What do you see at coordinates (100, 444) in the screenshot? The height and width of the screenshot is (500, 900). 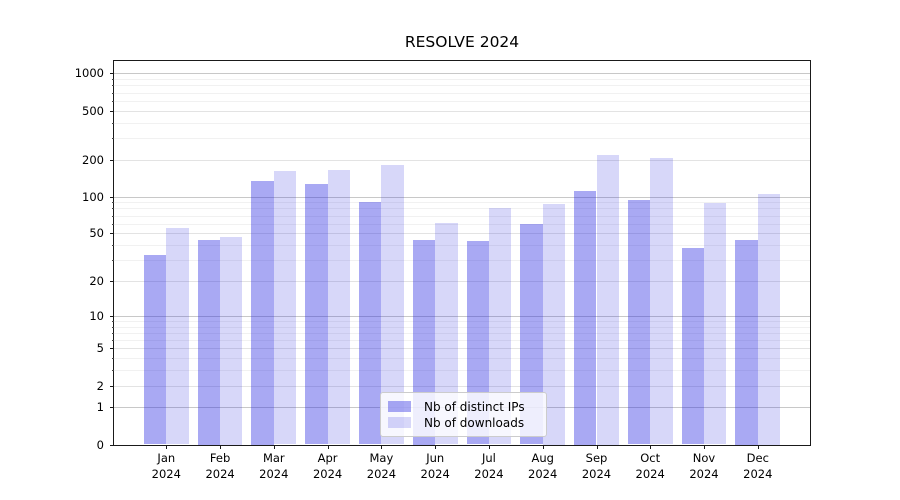 I see `y-tick-label: 0` at bounding box center [100, 444].